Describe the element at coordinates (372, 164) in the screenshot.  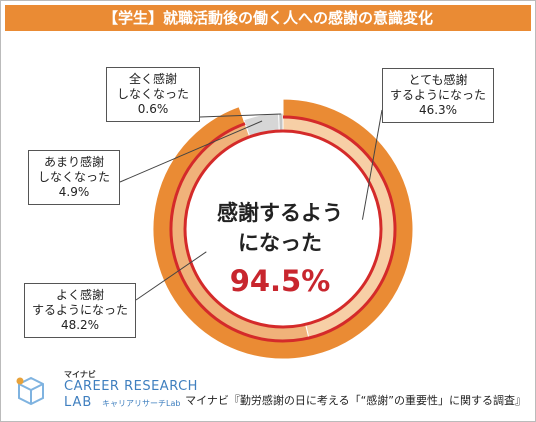
I see `leader-totemo` at that location.